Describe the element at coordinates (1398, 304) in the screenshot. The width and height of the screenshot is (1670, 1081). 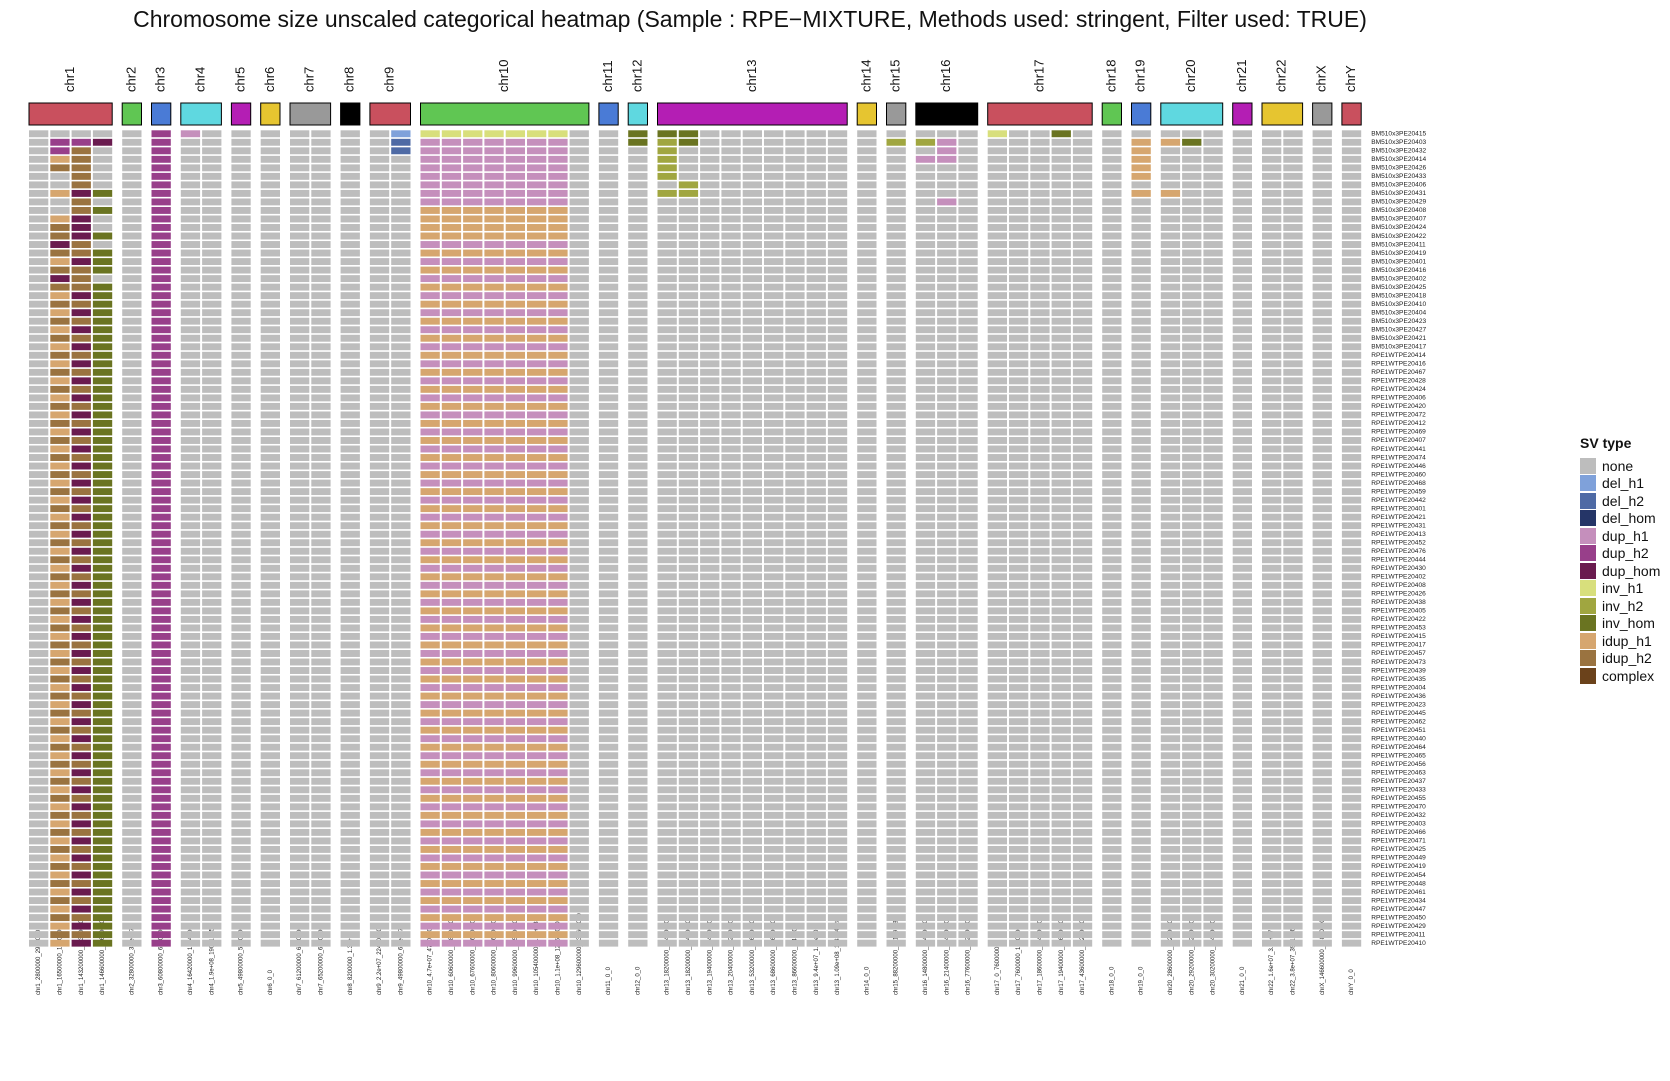
I see `sample-label: BM510x3PE20410` at that location.